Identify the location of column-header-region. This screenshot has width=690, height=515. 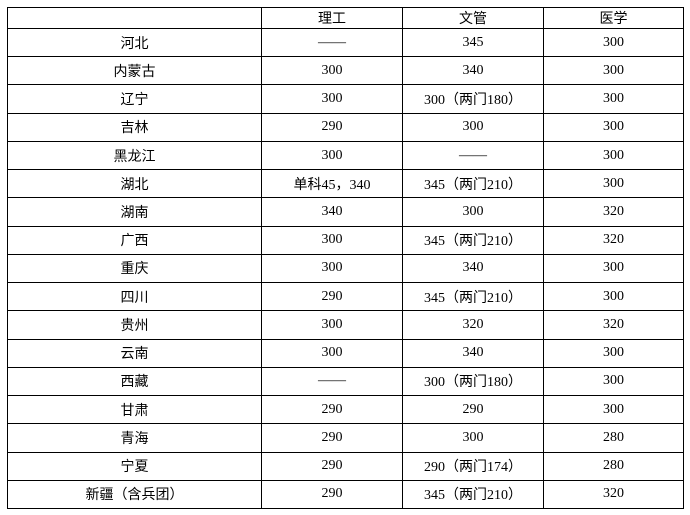
(134, 18).